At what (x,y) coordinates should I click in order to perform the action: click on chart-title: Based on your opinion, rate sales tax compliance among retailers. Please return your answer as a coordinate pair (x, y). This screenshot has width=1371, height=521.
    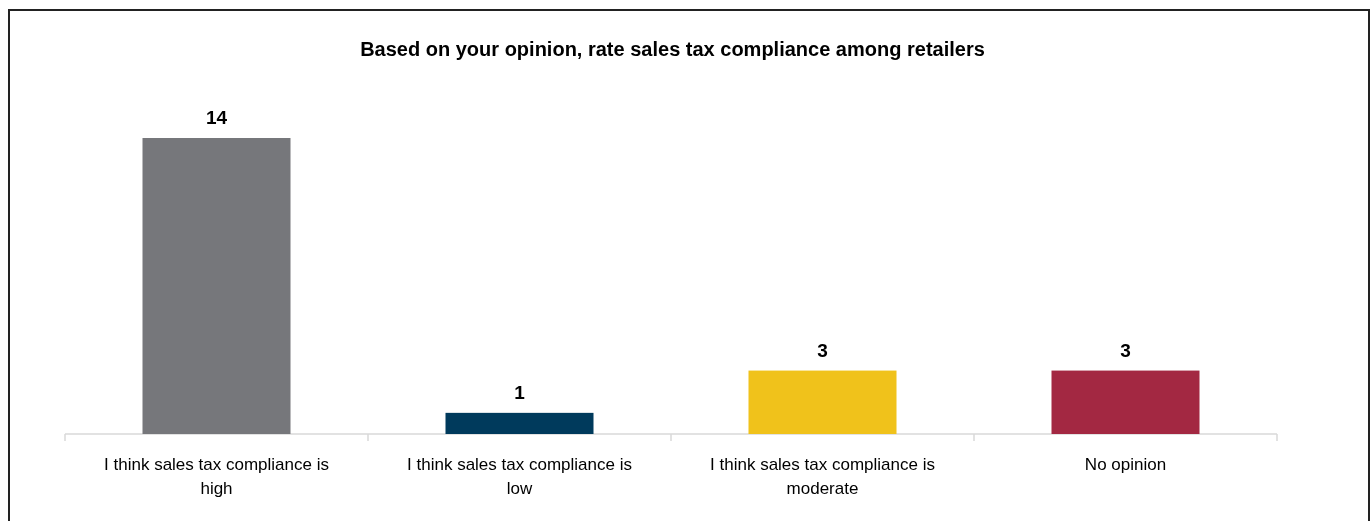
    Looking at the image, I should click on (672, 49).